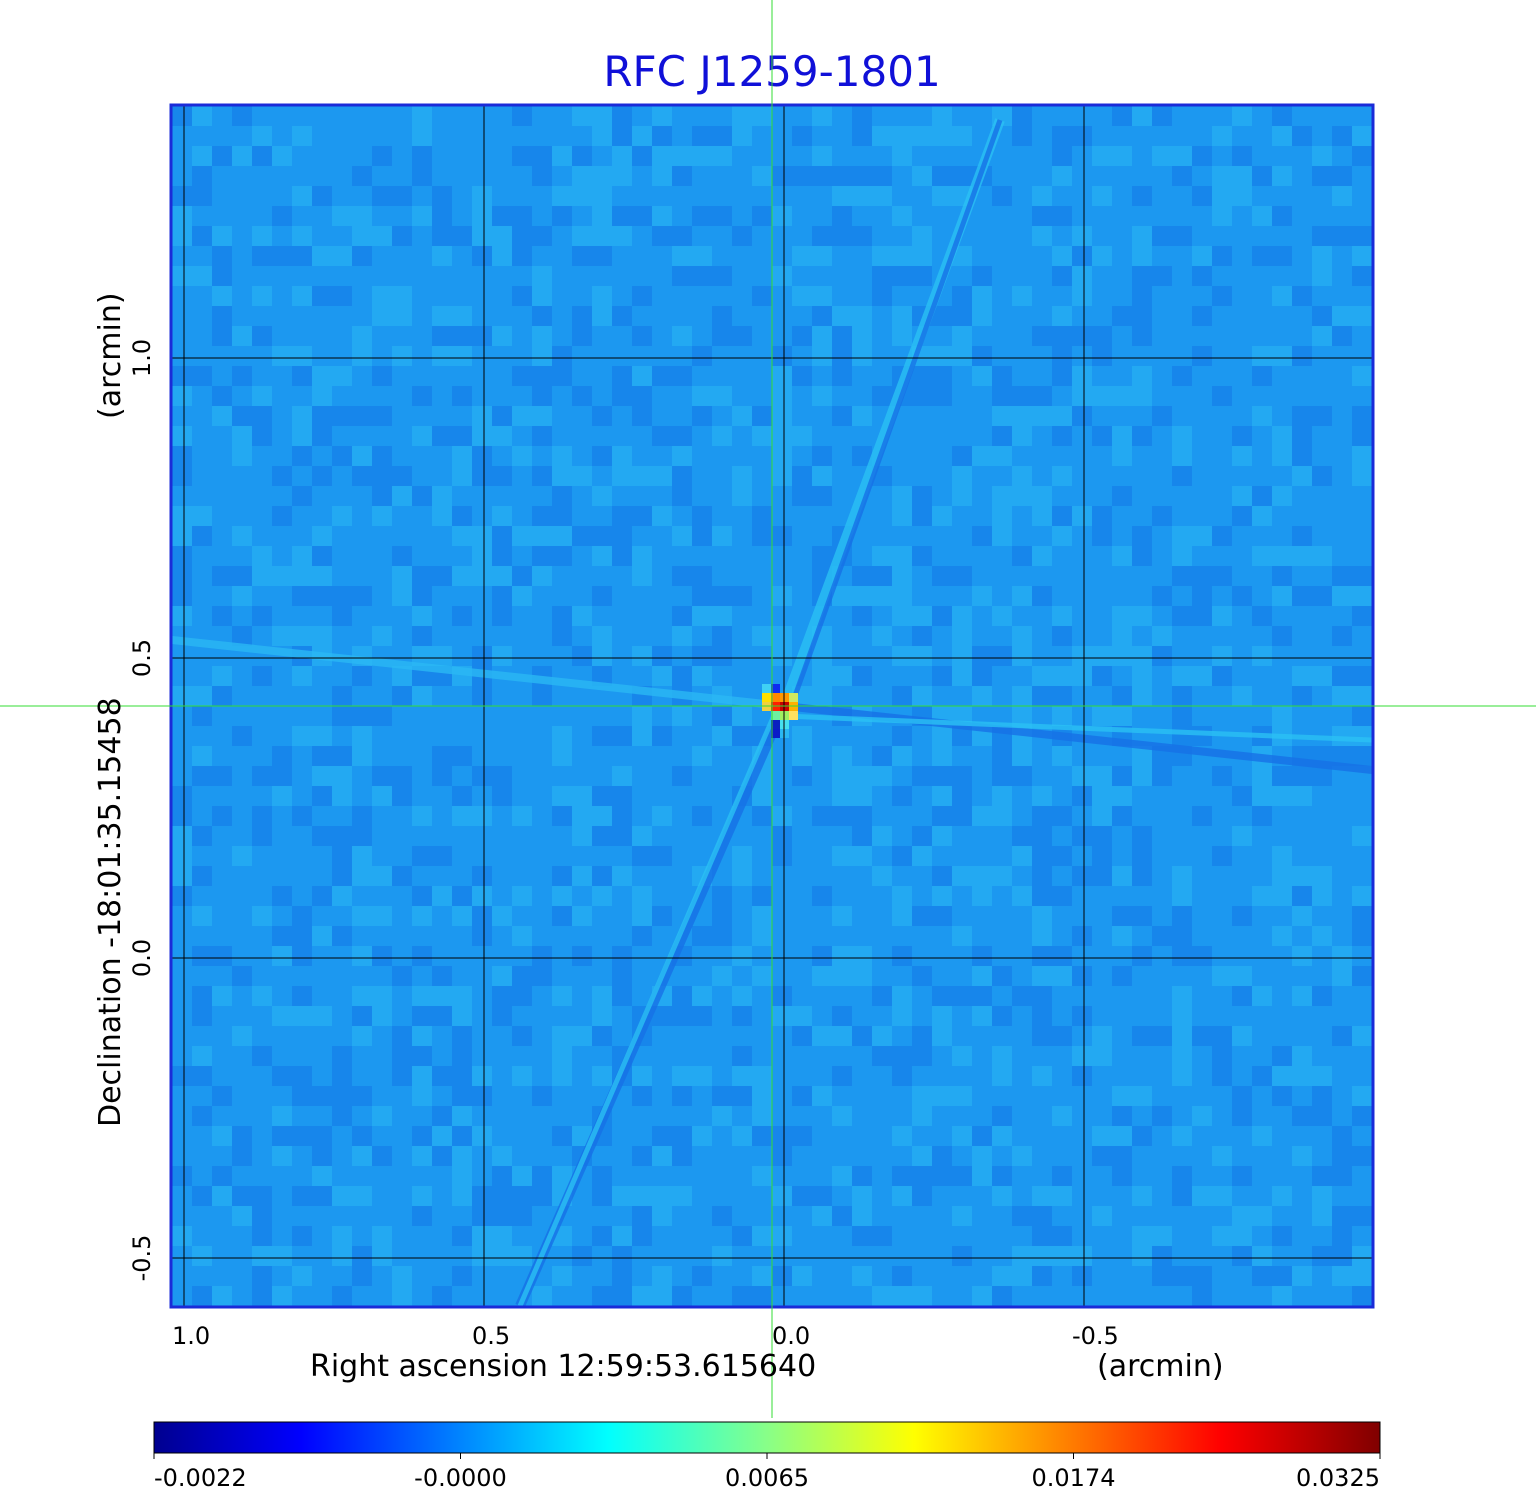 The width and height of the screenshot is (1536, 1511). Describe the element at coordinates (895, 415) in the screenshot. I see `sidelobe-streak` at that location.